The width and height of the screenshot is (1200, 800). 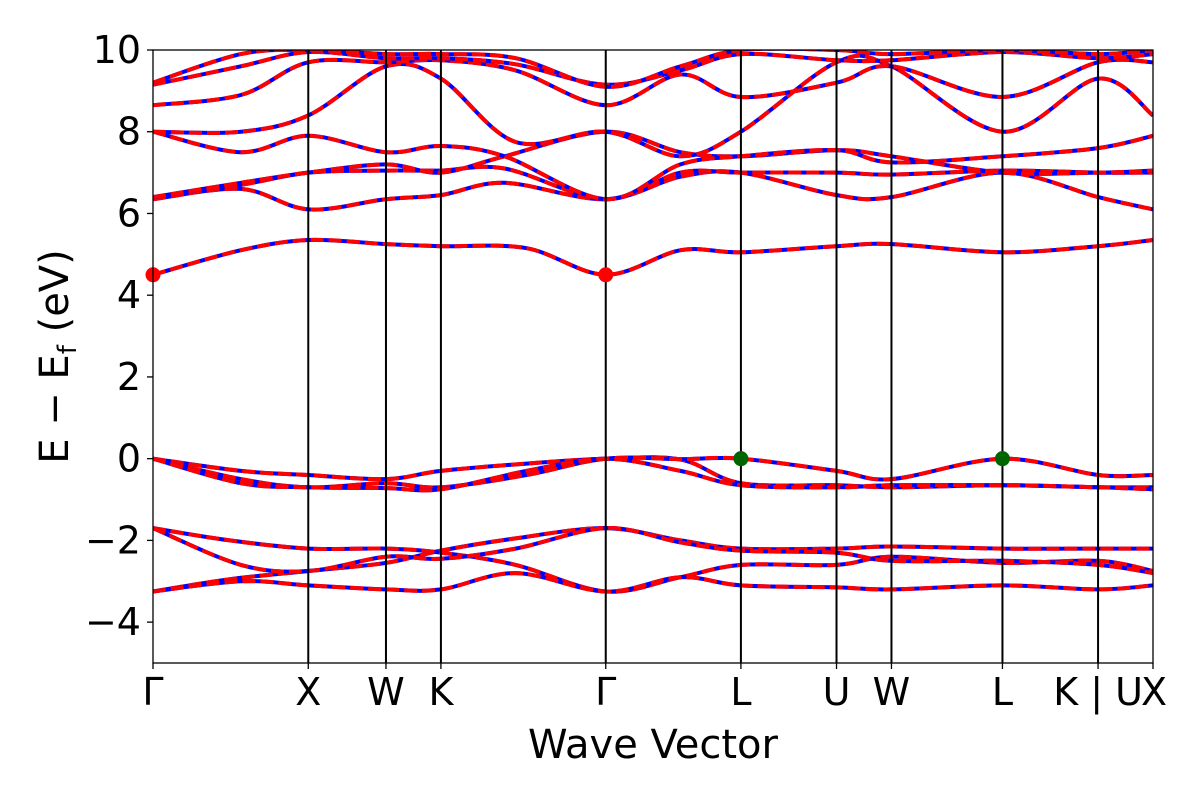 I want to click on y-tick-label: 6, so click(x=129, y=213).